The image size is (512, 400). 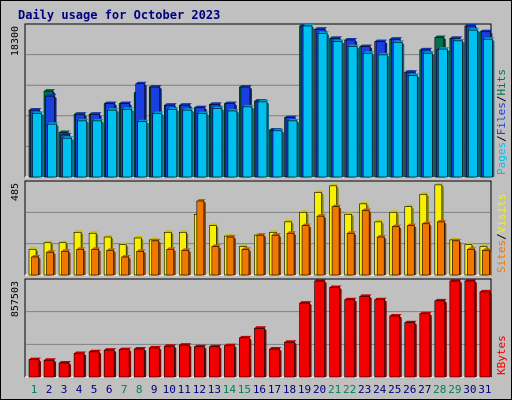 What do you see at coordinates (289, 389) in the screenshot?
I see `day-label: 18` at bounding box center [289, 389].